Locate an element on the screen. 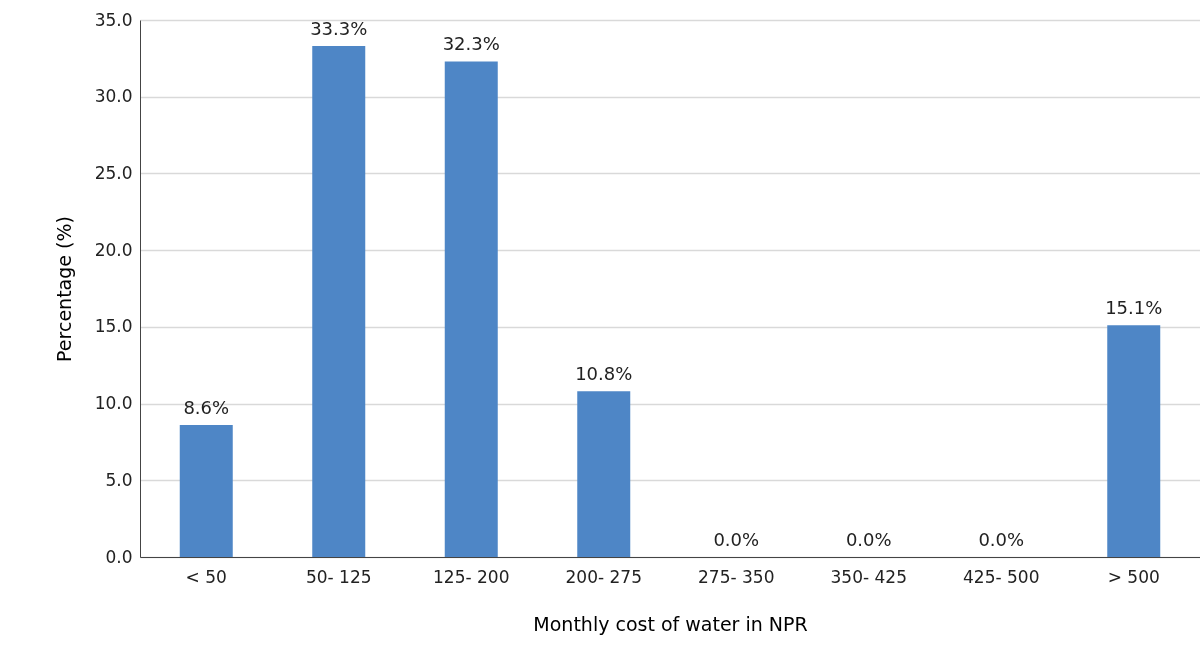 The width and height of the screenshot is (1200, 657). y-tick-label: 10.0 is located at coordinates (113, 403).